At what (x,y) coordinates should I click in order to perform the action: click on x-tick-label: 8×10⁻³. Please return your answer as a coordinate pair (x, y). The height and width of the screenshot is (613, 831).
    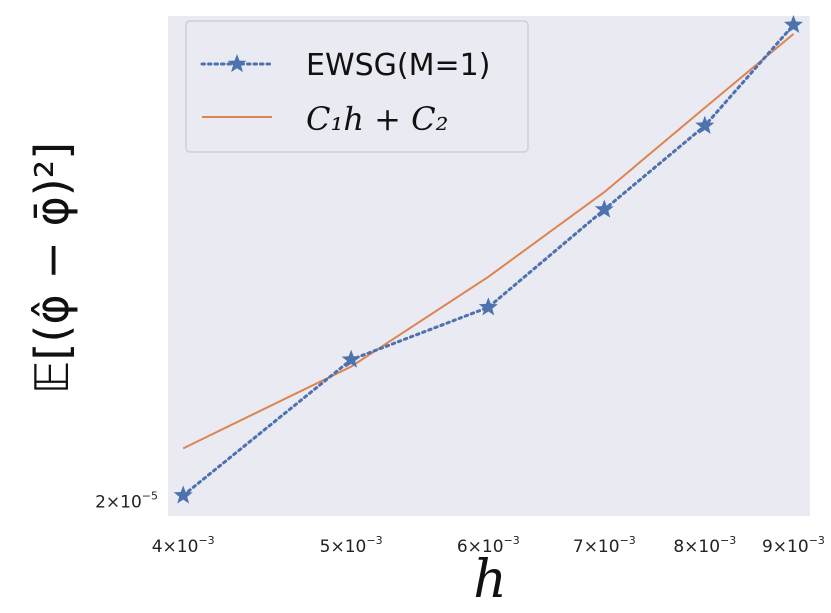
    Looking at the image, I should click on (704, 545).